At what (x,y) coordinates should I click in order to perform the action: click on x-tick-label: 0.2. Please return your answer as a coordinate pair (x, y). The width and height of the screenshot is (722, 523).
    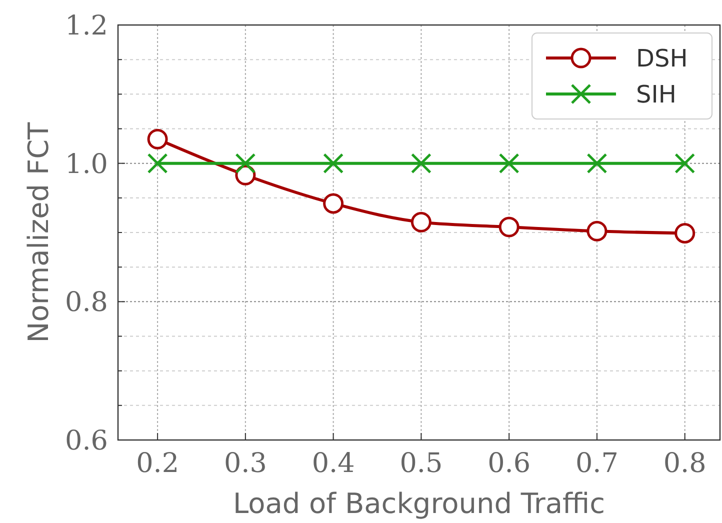
    Looking at the image, I should click on (158, 463).